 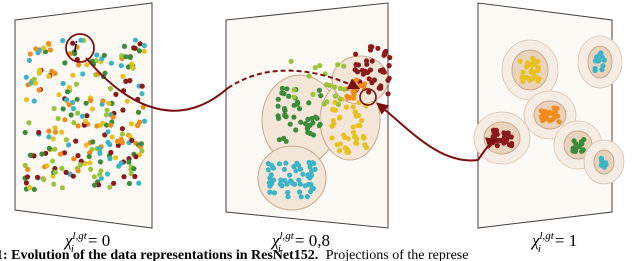 What do you see at coordinates (99, 240) in the screenshot?
I see `value: = 0` at bounding box center [99, 240].